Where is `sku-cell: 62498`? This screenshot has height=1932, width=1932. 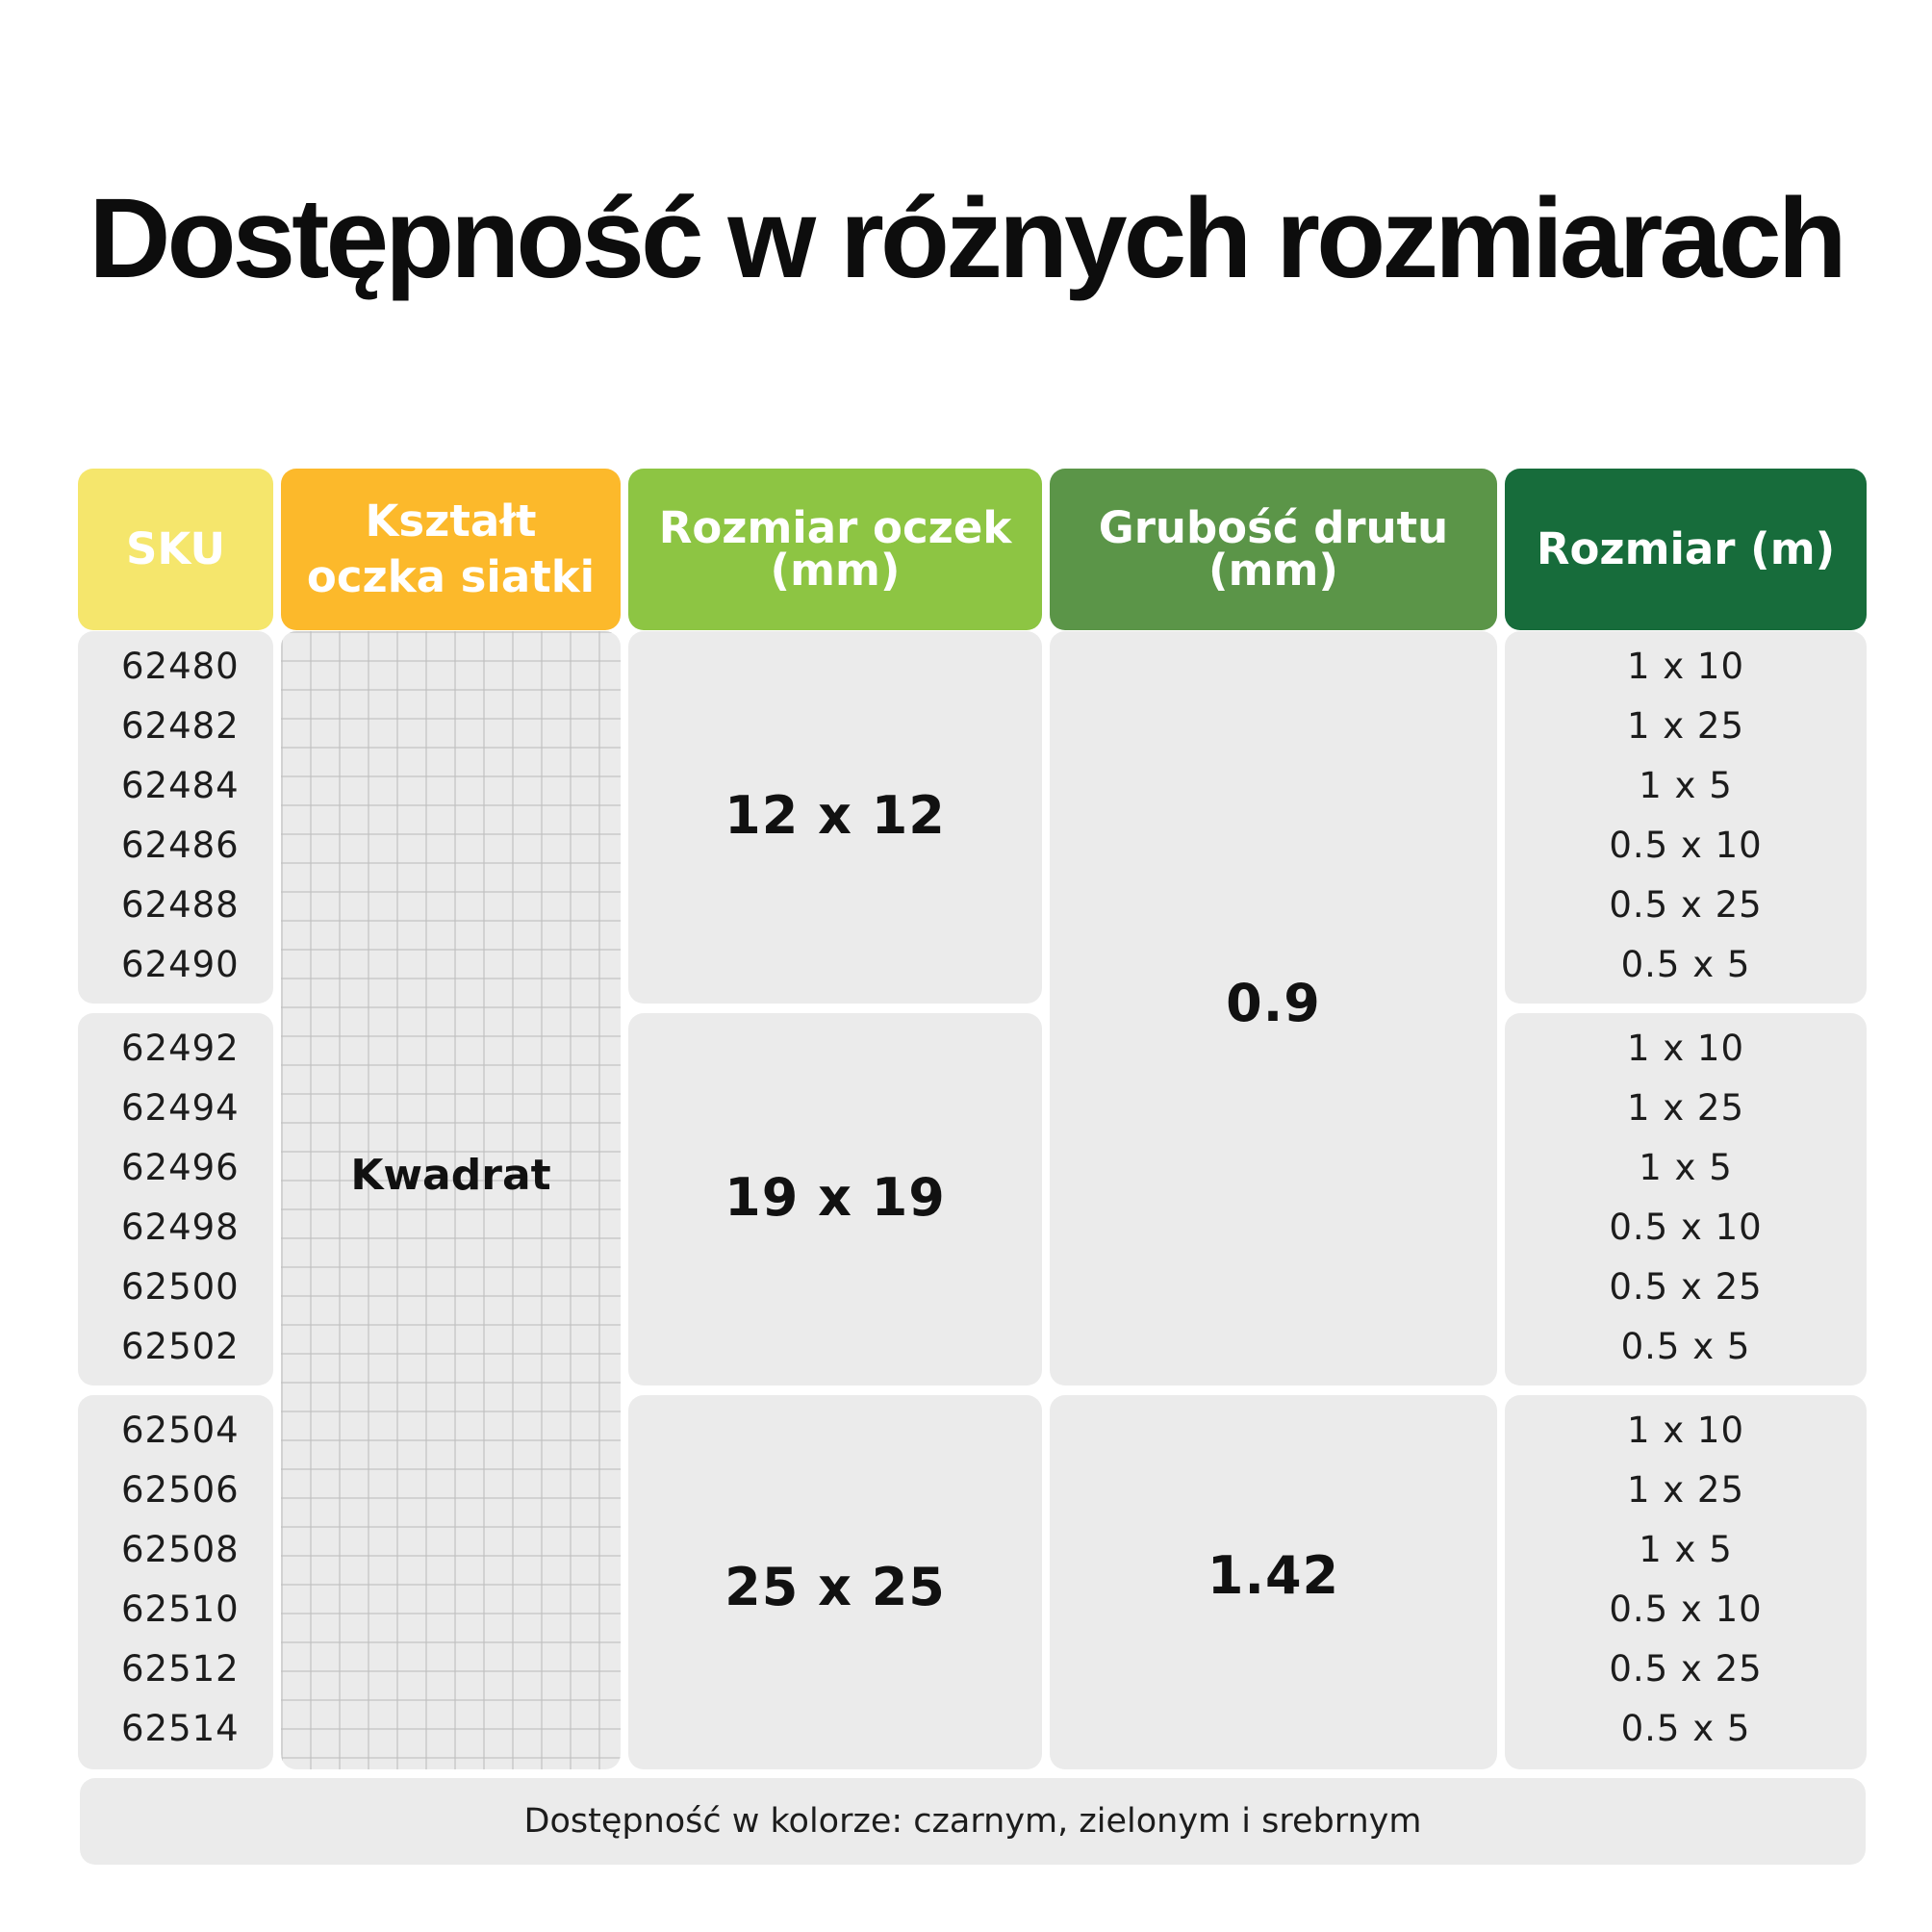 sku-cell: 62498 is located at coordinates (180, 1227).